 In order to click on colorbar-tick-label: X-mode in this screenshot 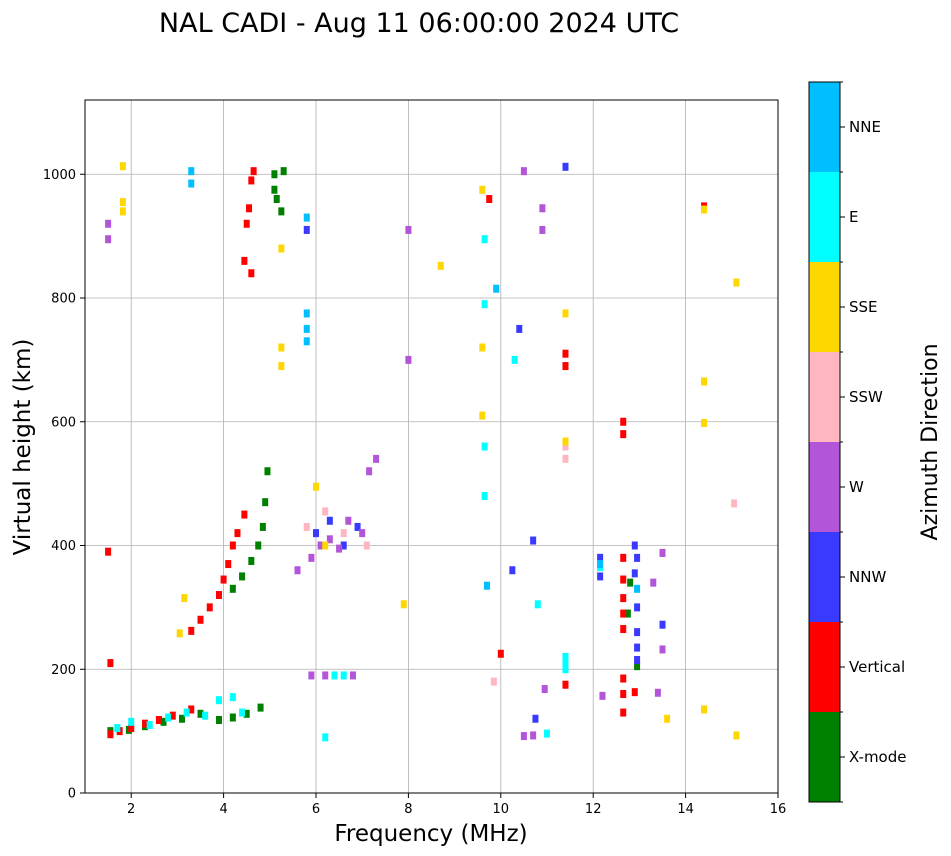, I will do `click(877, 757)`.